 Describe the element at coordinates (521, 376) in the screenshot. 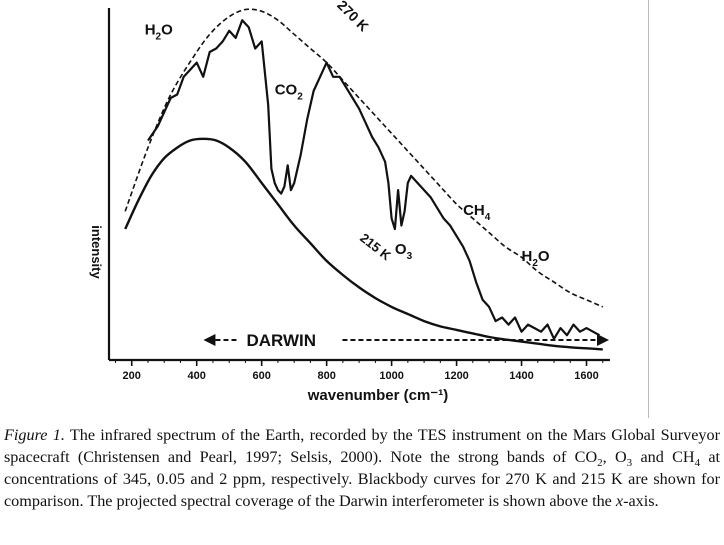

I see `x-tick-label: 1400` at that location.